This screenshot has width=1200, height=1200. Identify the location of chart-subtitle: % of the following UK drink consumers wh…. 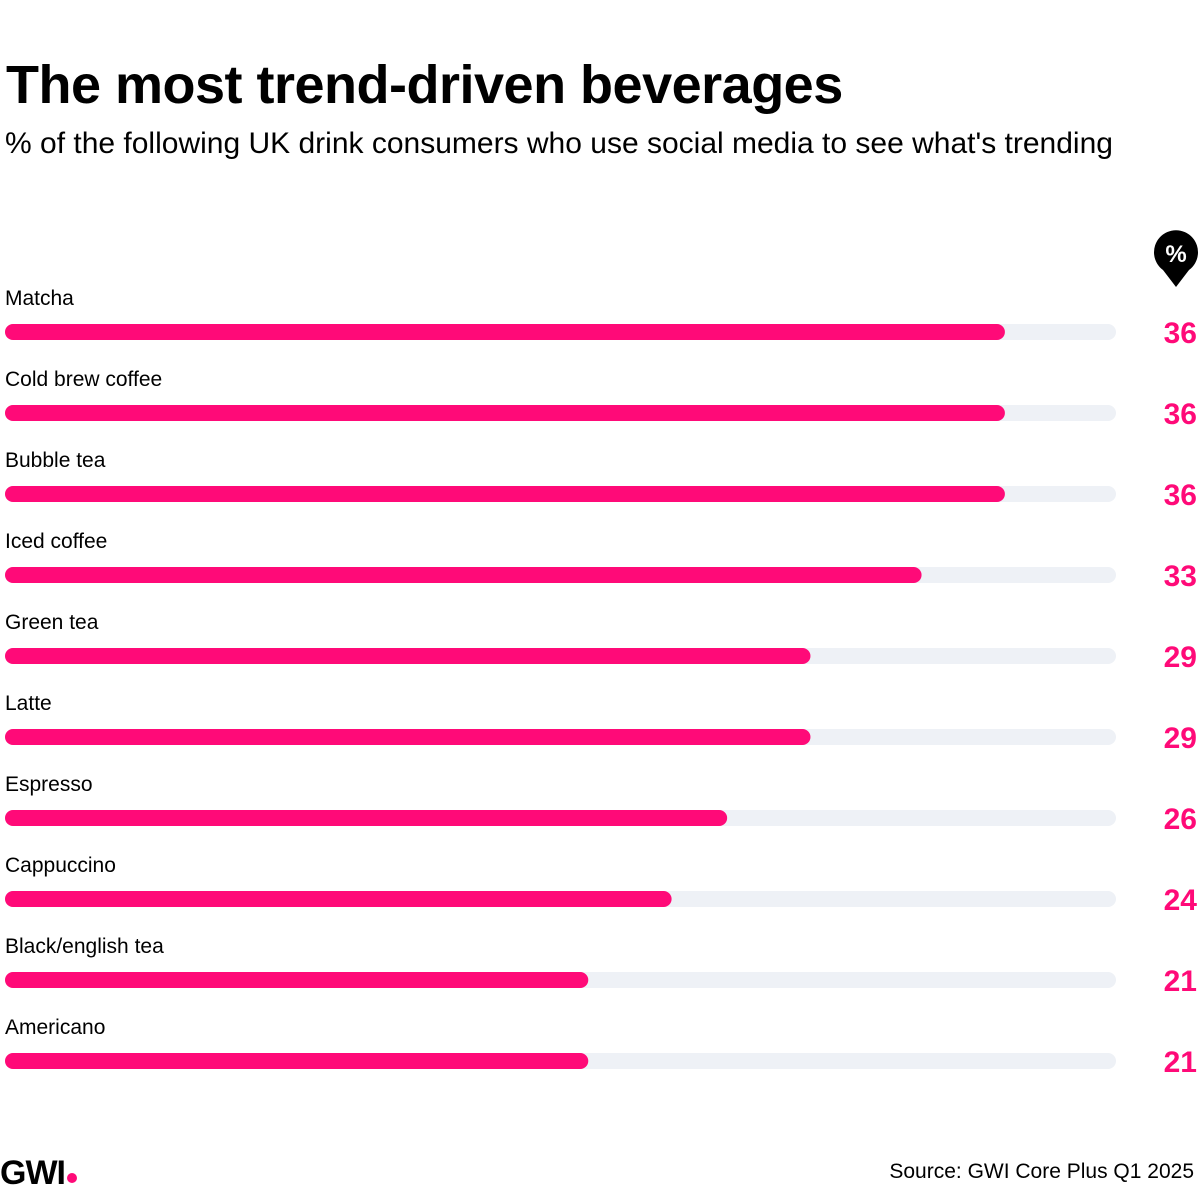
(559, 143).